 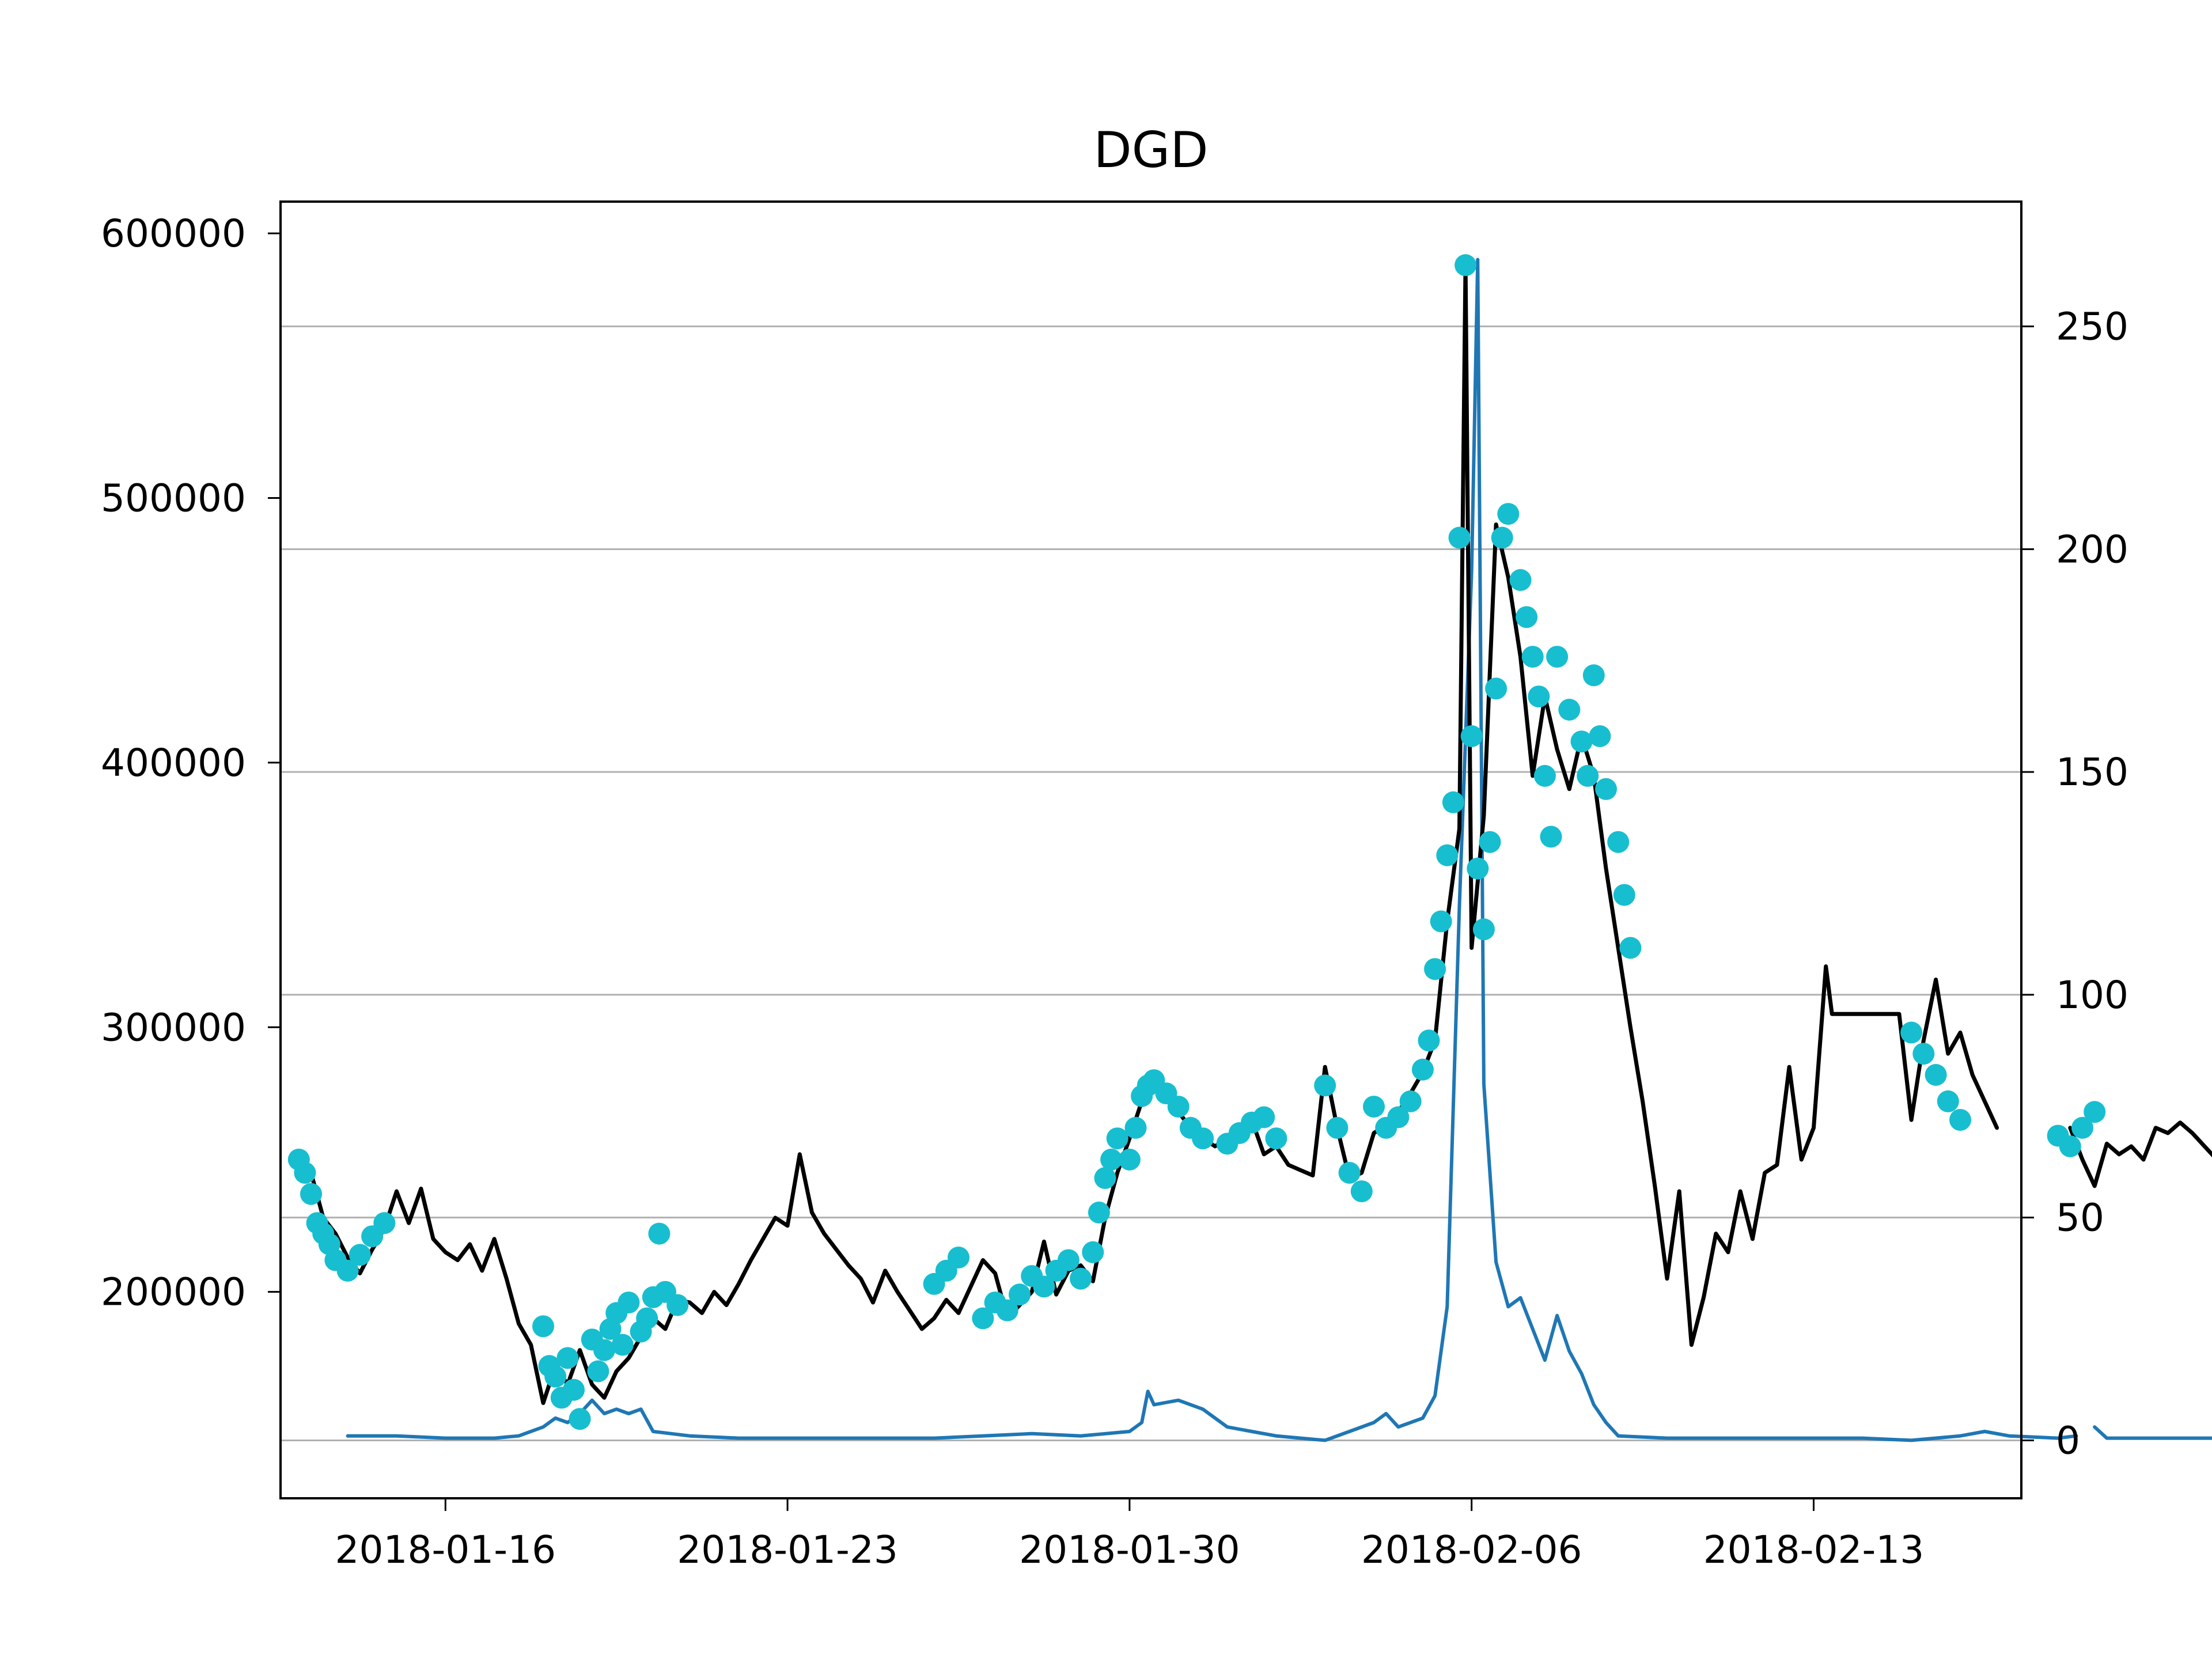 What do you see at coordinates (2074, 884) in the screenshot?
I see `y-axis-right: 0 50 100 150 200 250` at bounding box center [2074, 884].